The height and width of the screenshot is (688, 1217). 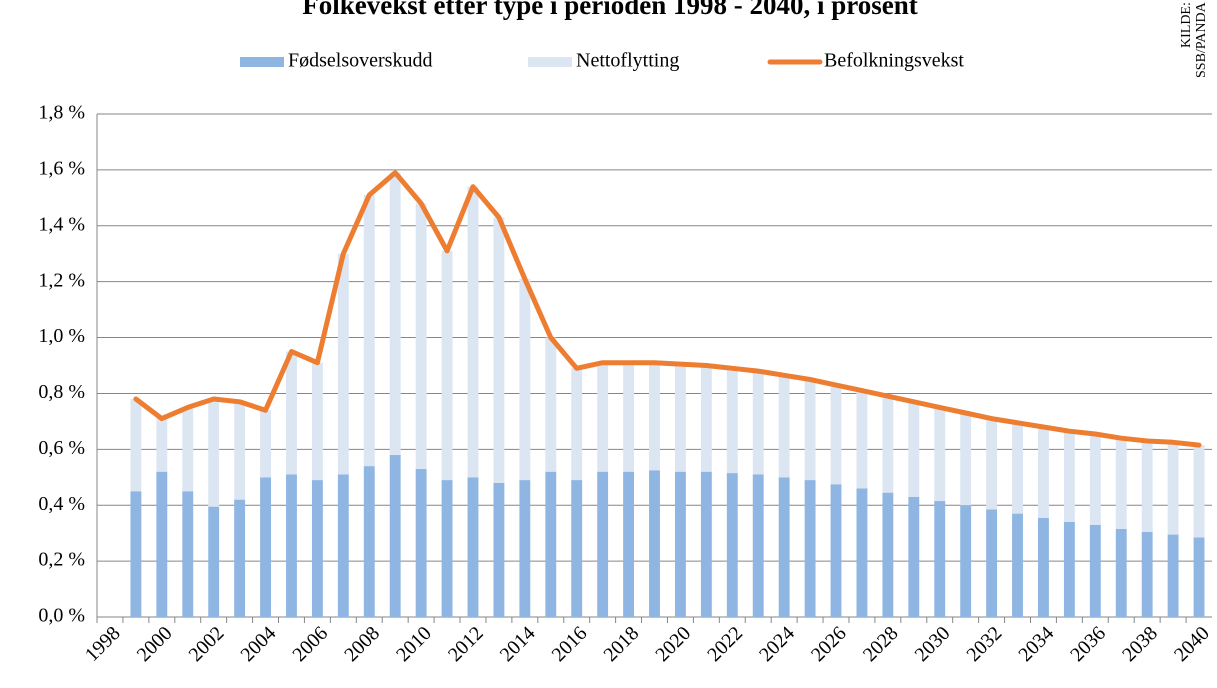 What do you see at coordinates (881, 644) in the screenshot?
I see `x-tick-label: 2028` at bounding box center [881, 644].